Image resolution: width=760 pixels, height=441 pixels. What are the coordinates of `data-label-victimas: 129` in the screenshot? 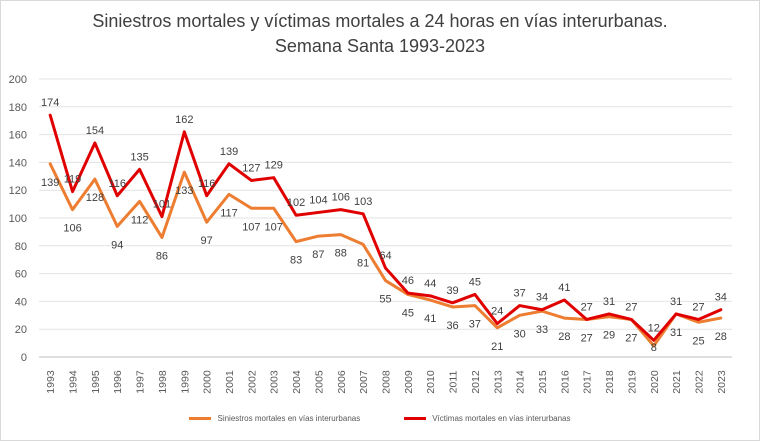 It's located at (274, 166).